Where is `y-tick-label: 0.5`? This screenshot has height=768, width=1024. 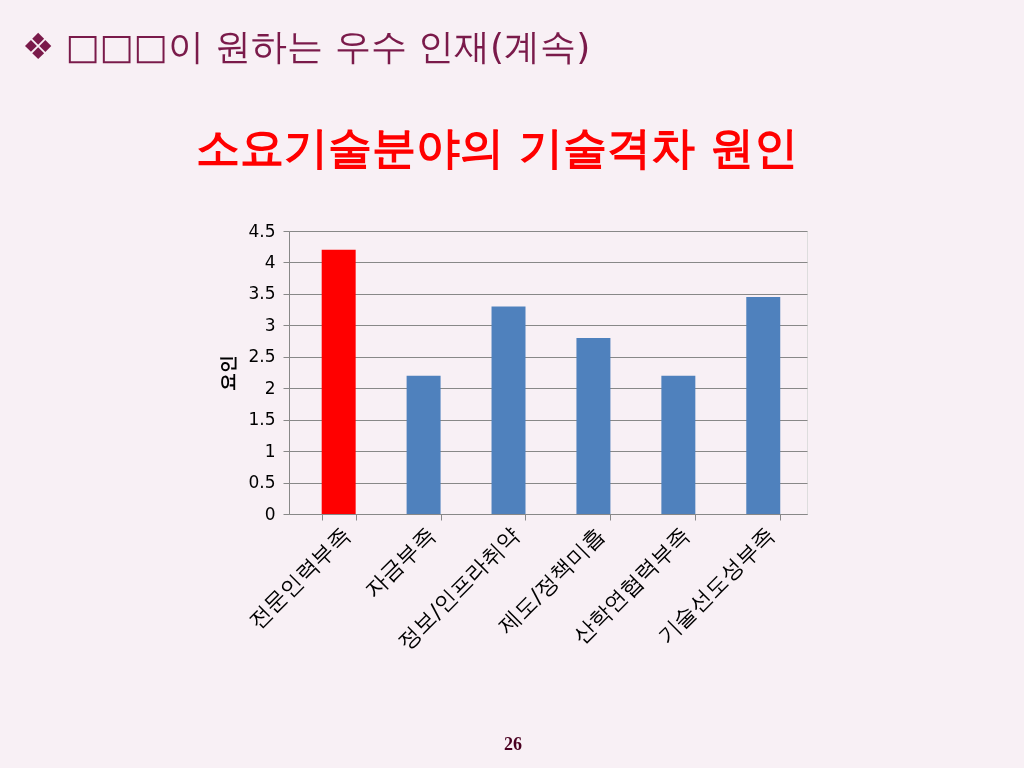 y-tick-label: 0.5 is located at coordinates (262, 482).